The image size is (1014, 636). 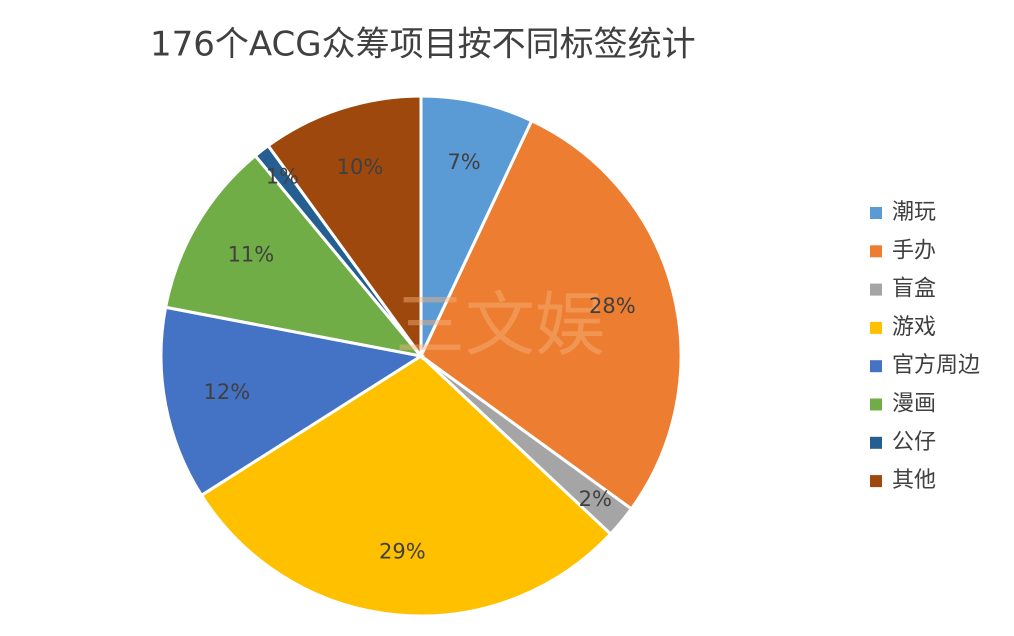 I want to click on legend-label: 其他, so click(x=914, y=480).